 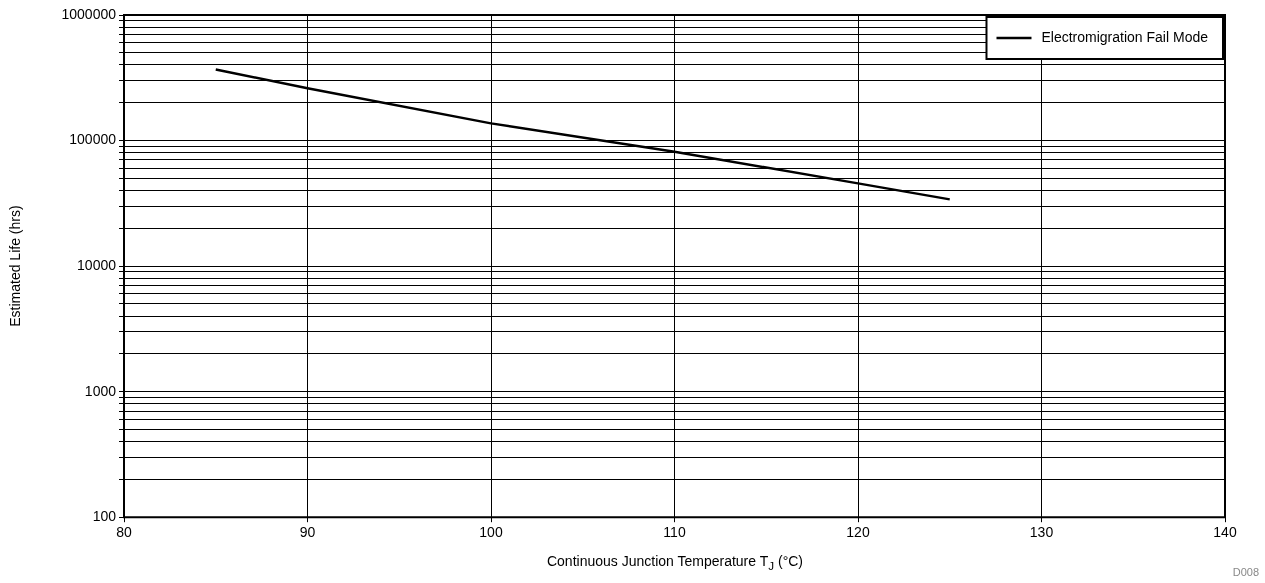 What do you see at coordinates (307, 532) in the screenshot?
I see `x-tick-label: 90` at bounding box center [307, 532].